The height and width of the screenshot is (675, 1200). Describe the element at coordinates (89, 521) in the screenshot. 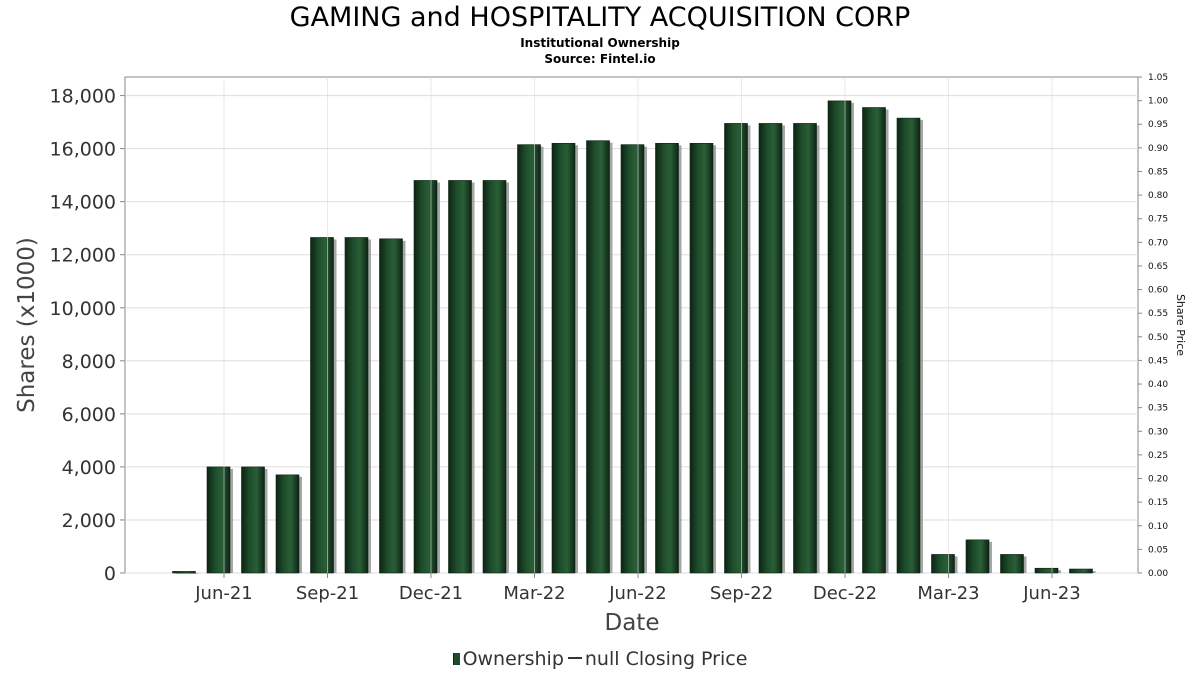

I see `y-tick-label: 2,000` at that location.